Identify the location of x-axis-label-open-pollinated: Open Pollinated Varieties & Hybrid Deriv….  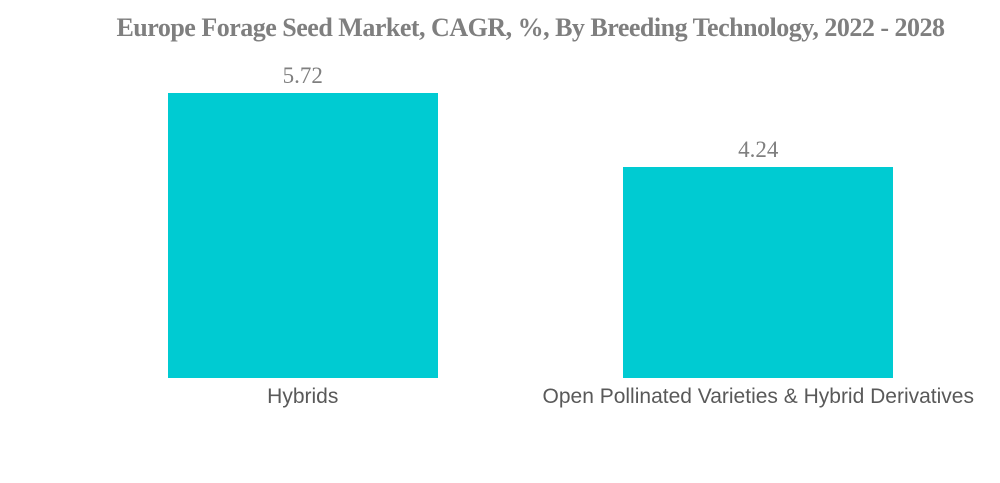
(758, 396).